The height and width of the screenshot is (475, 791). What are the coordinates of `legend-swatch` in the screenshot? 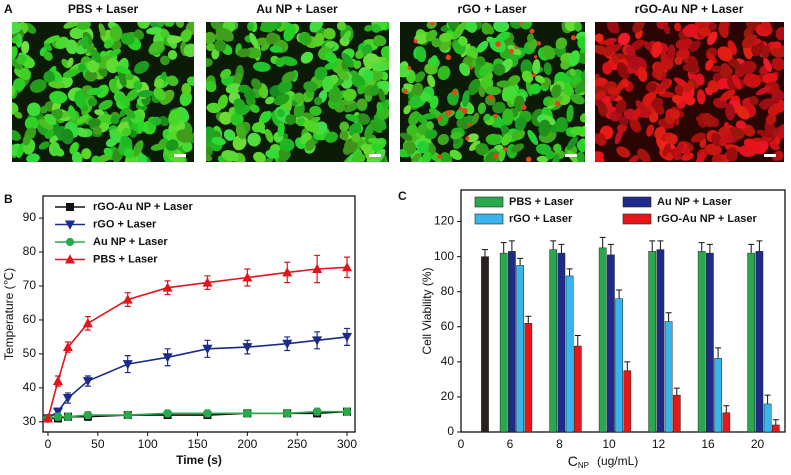 It's located at (637, 202).